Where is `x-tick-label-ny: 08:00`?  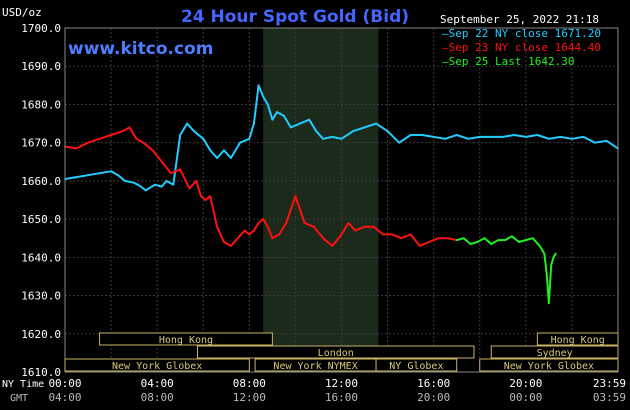 x-tick-label-ny: 08:00 is located at coordinates (249, 383).